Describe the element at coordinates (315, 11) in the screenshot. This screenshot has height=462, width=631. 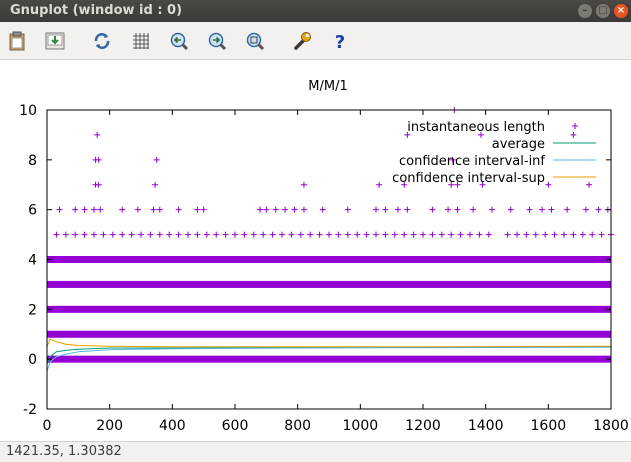
I see `window-titlebar: Gnuplot (window id : 0) – □ ×` at that location.